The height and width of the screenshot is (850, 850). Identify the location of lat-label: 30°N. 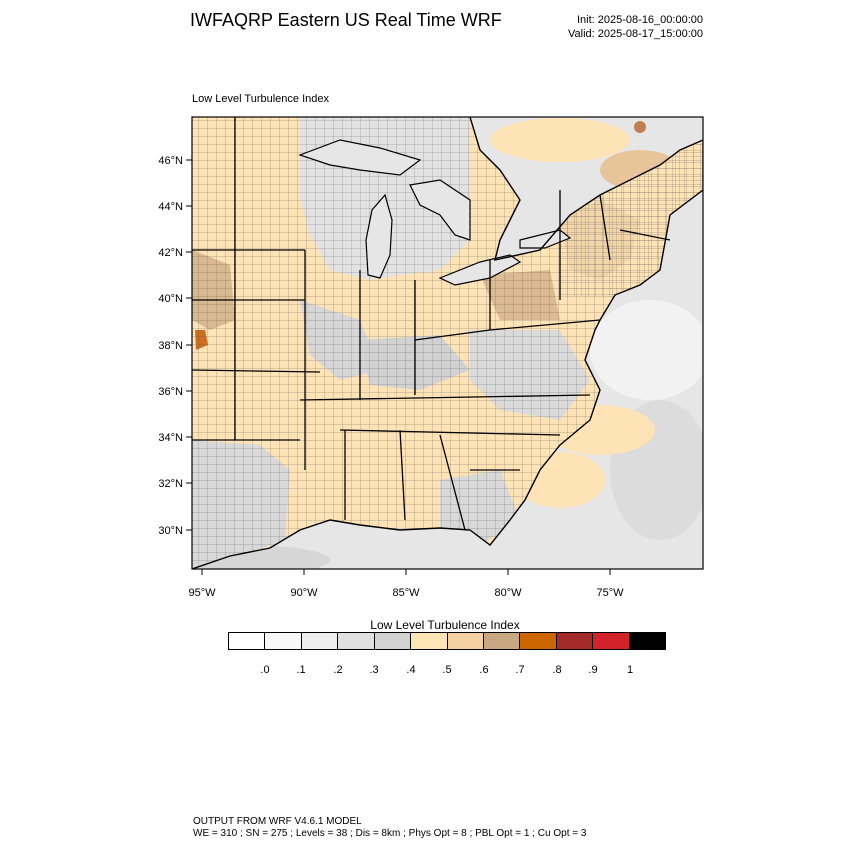
(170, 531).